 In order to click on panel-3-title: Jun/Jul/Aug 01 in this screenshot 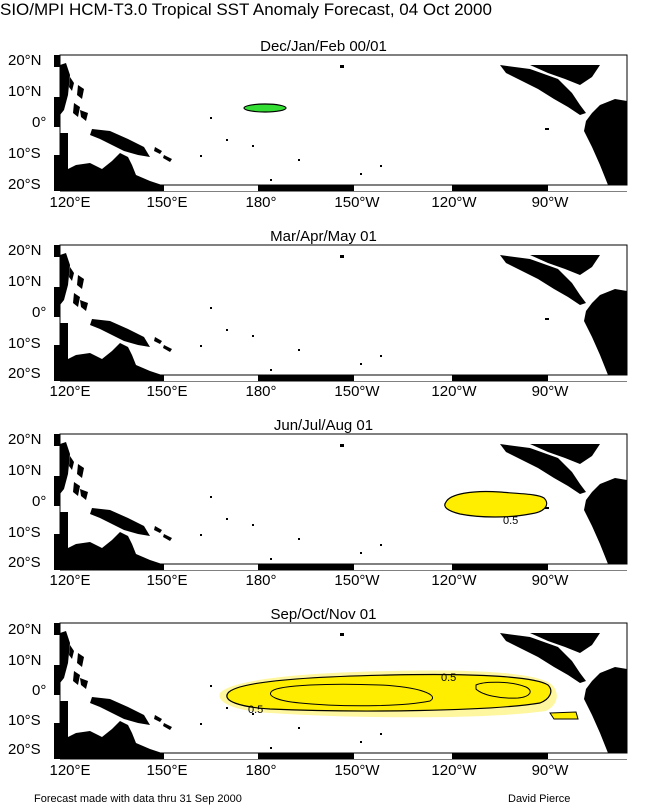, I will do `click(323, 425)`.